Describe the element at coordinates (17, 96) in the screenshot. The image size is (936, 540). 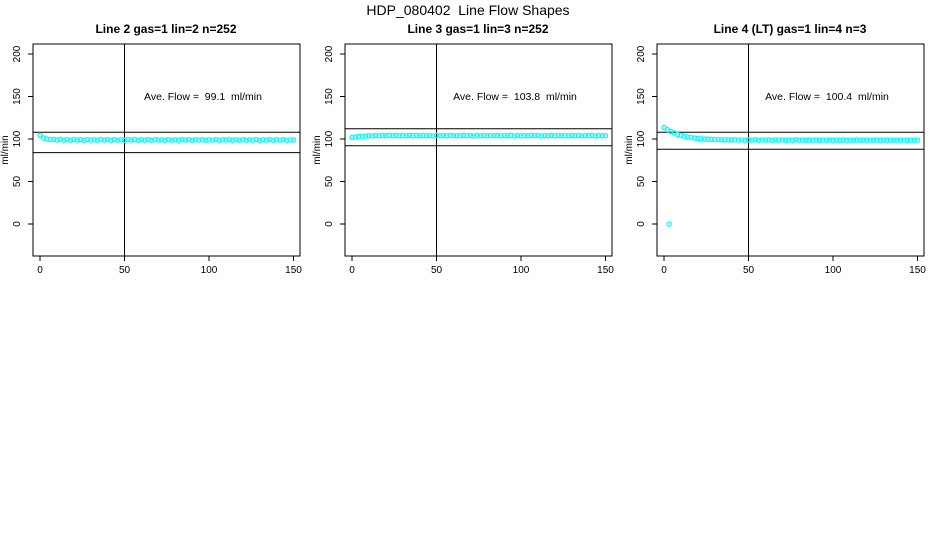
I see `y-tick-label: 150` at that location.